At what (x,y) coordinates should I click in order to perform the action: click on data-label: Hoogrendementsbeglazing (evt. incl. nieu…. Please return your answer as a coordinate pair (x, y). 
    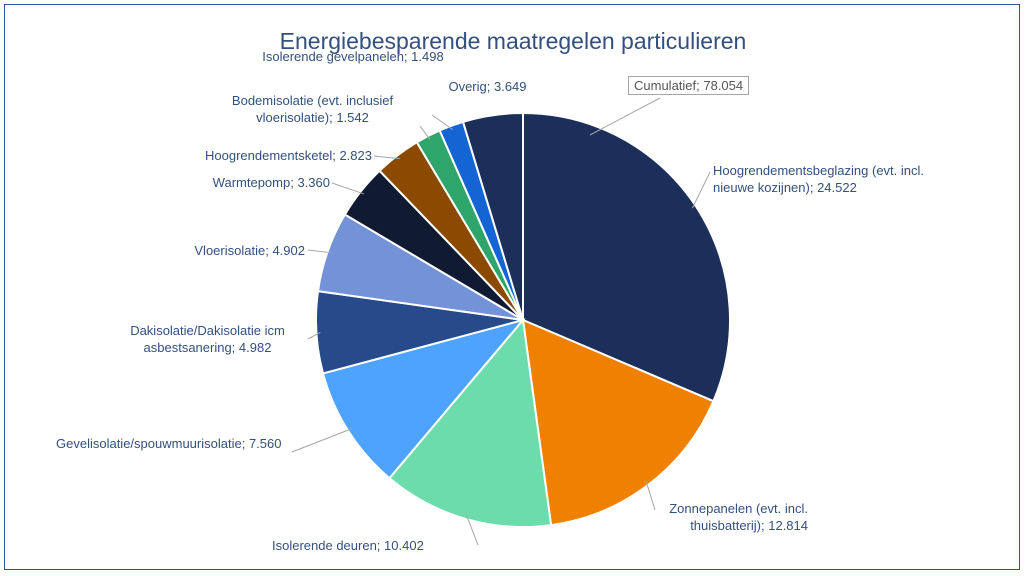
    Looking at the image, I should click on (820, 179).